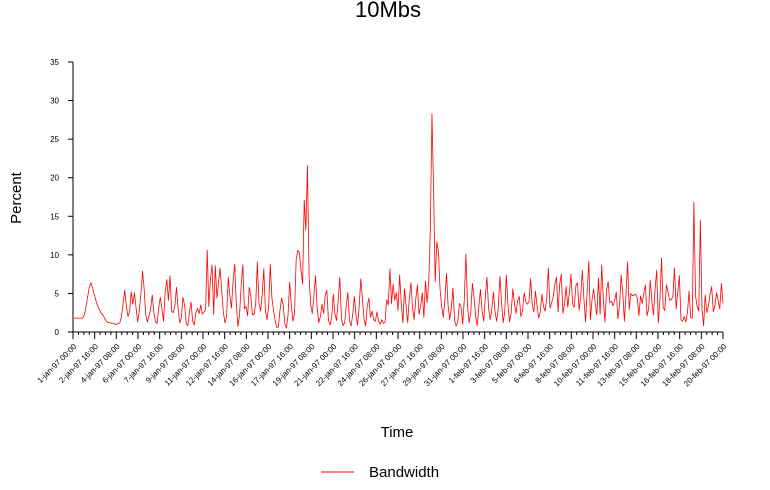 The image size is (770, 490). Describe the element at coordinates (54, 62) in the screenshot. I see `y-tick-label: 35` at that location.